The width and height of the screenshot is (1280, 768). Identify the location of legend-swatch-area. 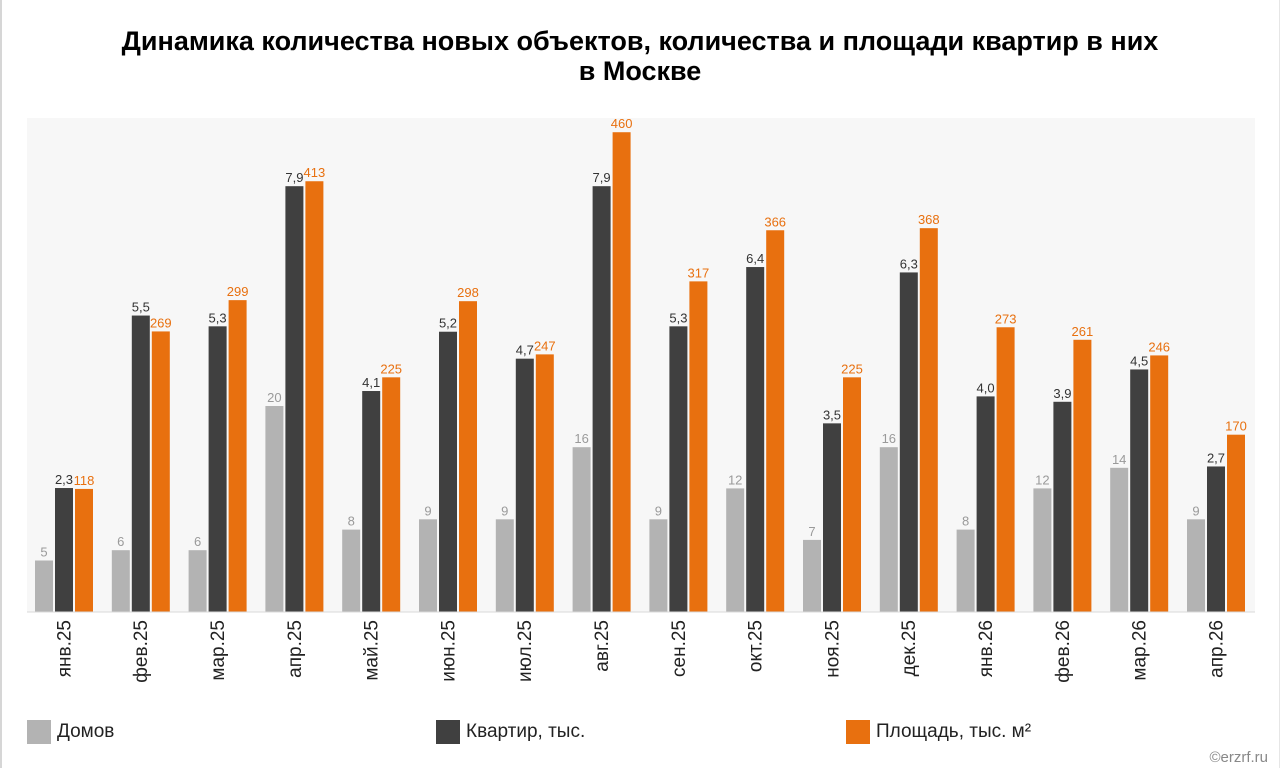
(858, 732).